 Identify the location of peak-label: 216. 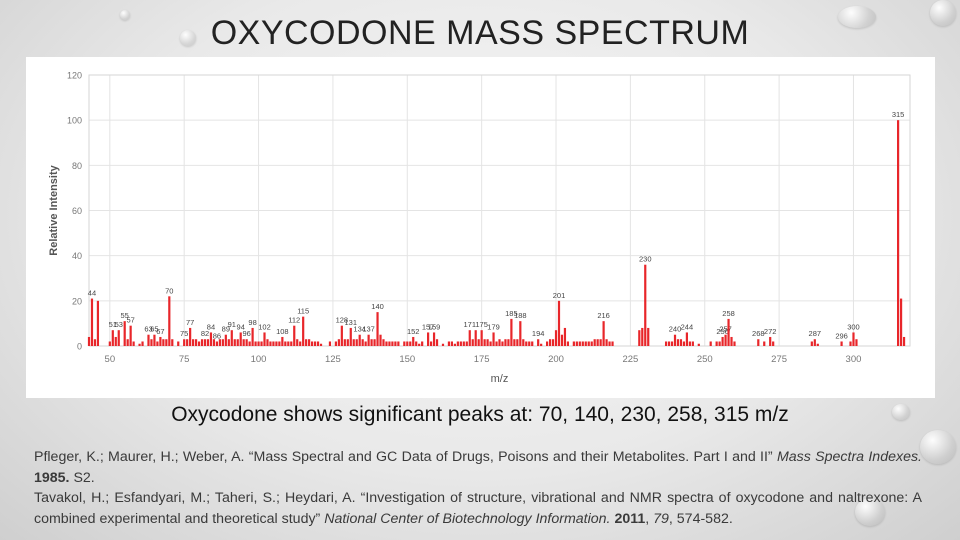
(603, 315).